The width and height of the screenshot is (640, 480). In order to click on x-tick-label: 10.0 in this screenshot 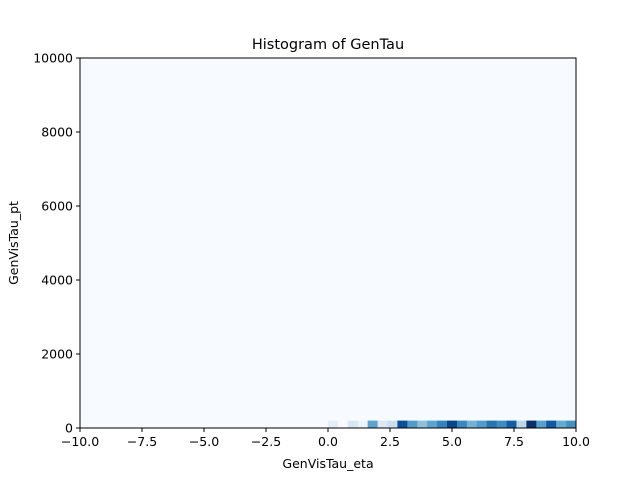, I will do `click(576, 441)`.